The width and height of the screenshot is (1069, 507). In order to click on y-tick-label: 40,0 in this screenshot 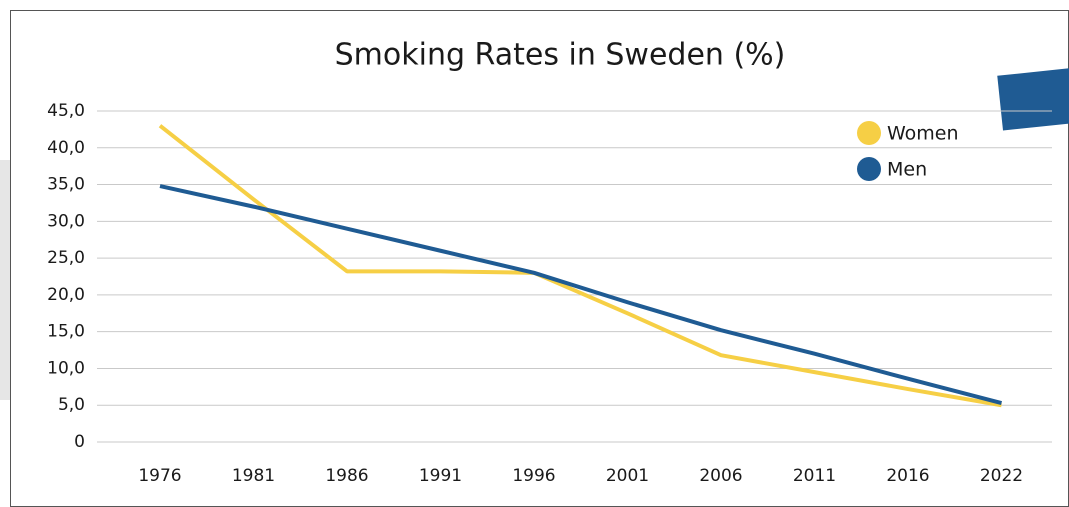, I will do `click(66, 148)`.